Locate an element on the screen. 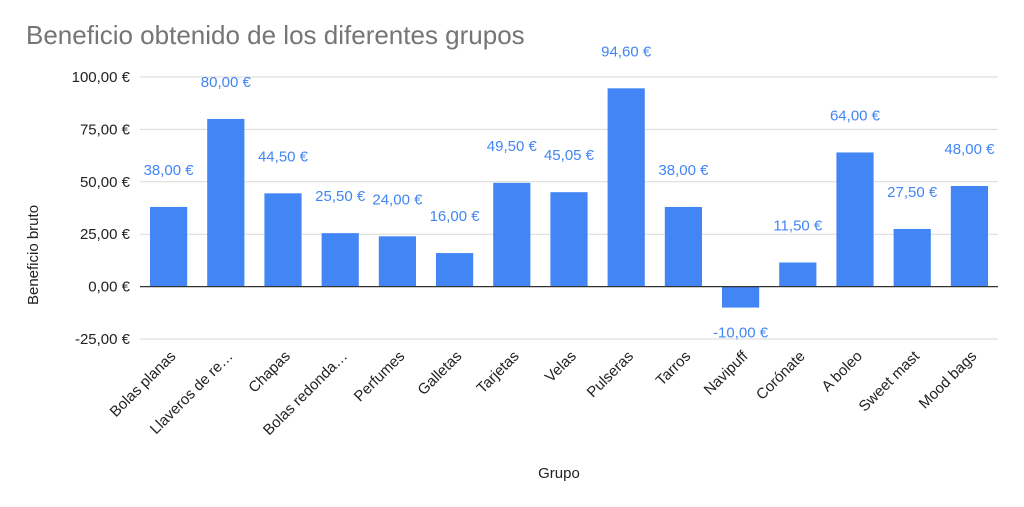 The height and width of the screenshot is (507, 1024). data-label: 48,00 € is located at coordinates (969, 149).